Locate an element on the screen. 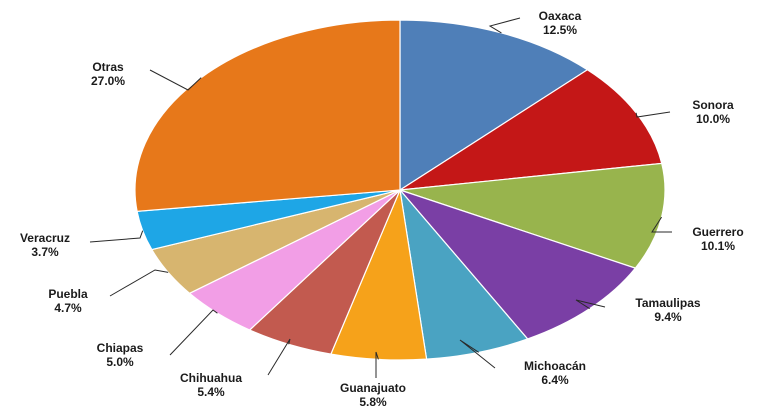 The height and width of the screenshot is (409, 770). leader-line-veracruz is located at coordinates (116, 236).